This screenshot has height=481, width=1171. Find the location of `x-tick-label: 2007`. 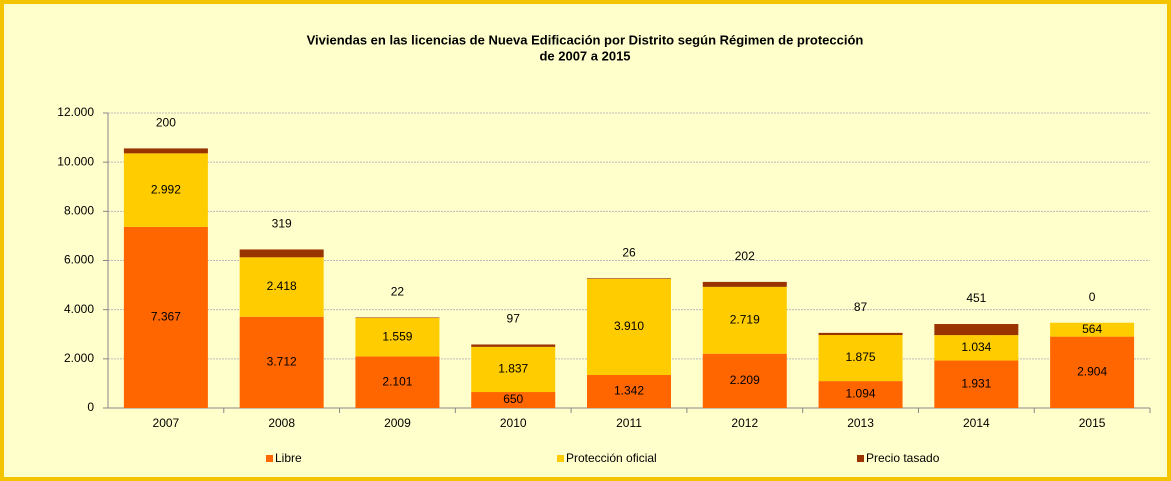

x-tick-label: 2007 is located at coordinates (166, 423).